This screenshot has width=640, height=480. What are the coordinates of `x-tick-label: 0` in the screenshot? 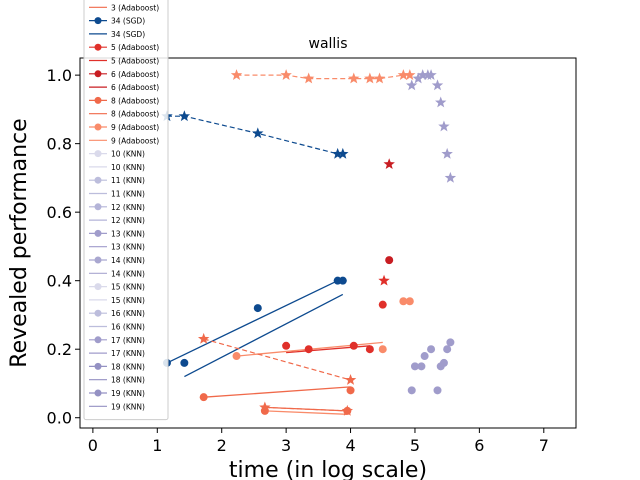 It's located at (93, 445).